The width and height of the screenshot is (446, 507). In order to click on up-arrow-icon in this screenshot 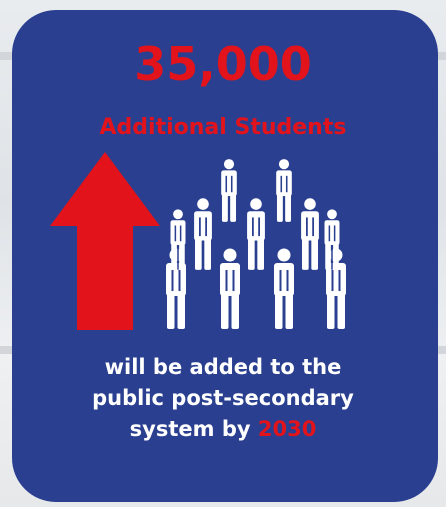, I will do `click(105, 241)`.